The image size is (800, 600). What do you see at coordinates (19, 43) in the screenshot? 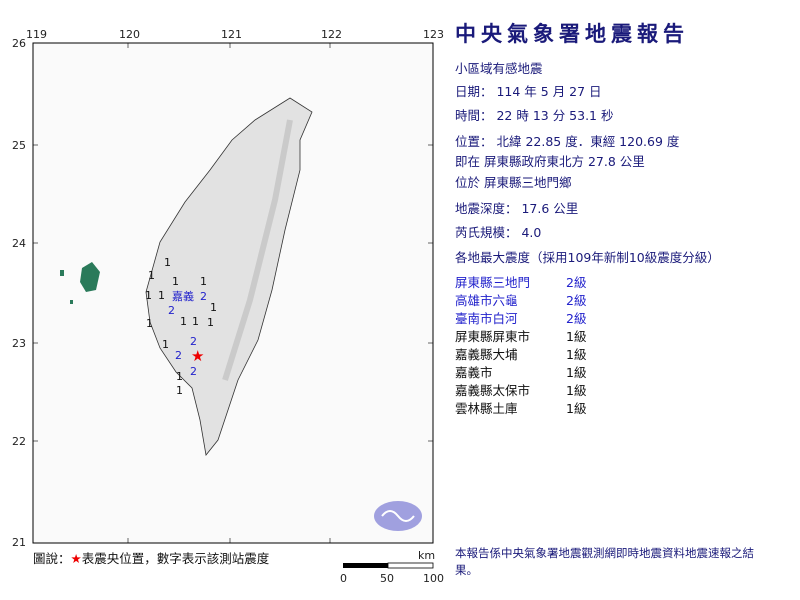
I see `latitude-tick: 26` at bounding box center [19, 43].